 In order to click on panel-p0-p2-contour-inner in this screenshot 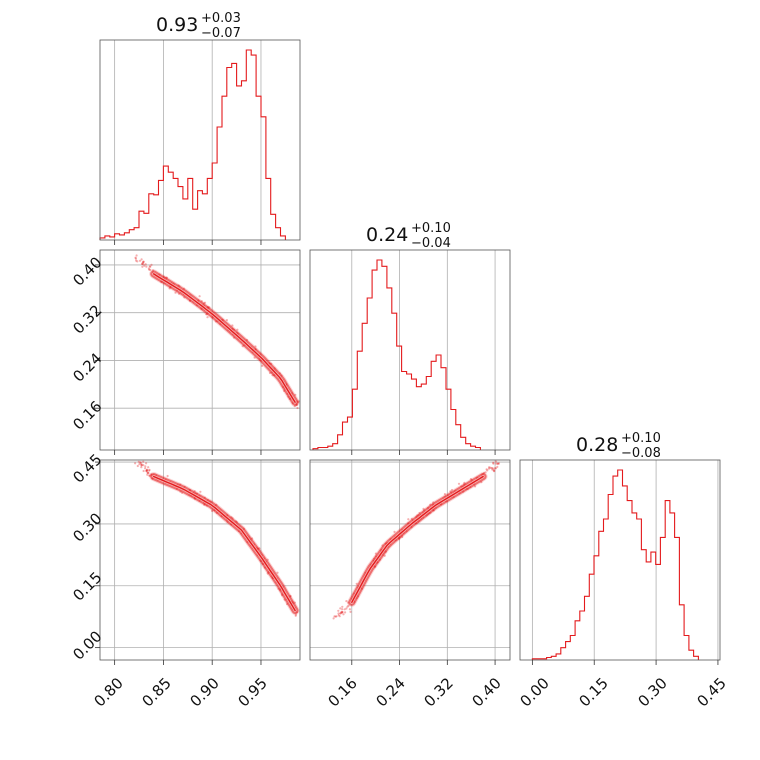, I will do `click(224, 543)`.